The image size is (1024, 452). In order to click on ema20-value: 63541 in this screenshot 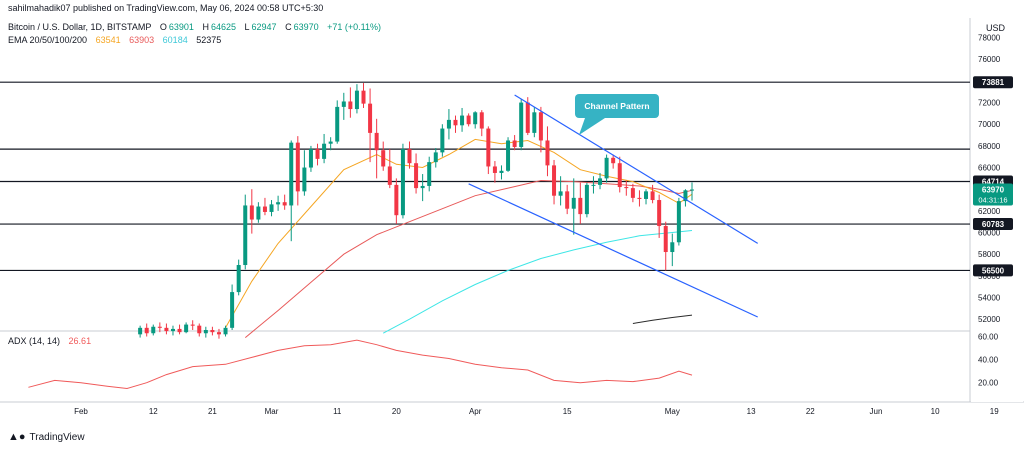, I will do `click(108, 40)`.